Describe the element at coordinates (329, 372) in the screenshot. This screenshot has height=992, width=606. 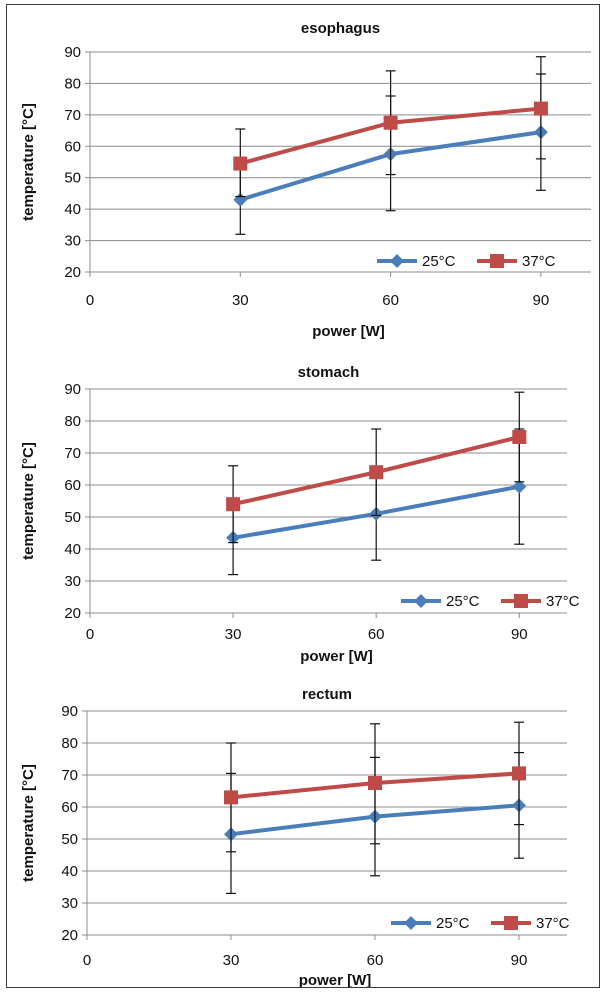
I see `chart-title: stomach` at that location.